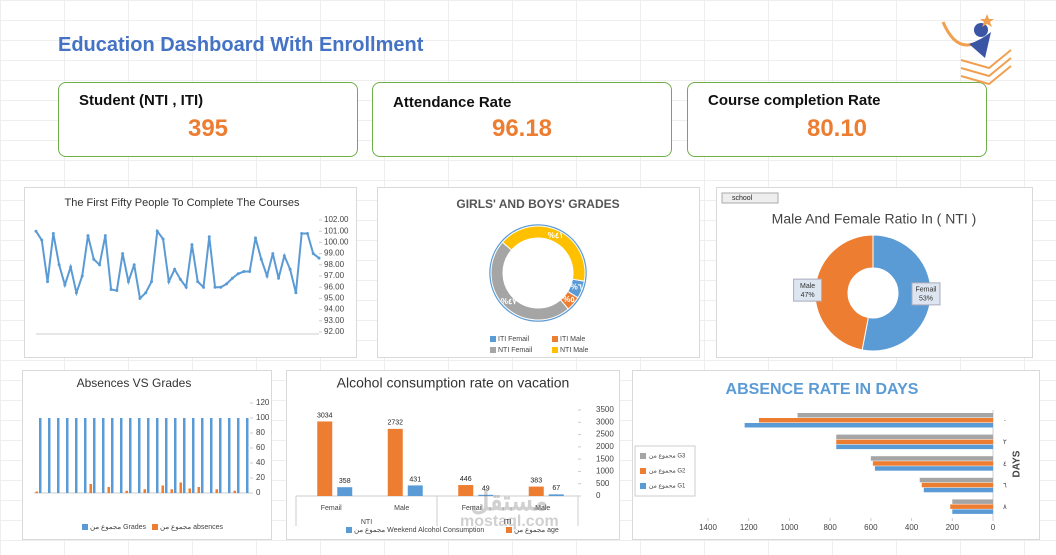 Image resolution: width=1056 pixels, height=555 pixels. What do you see at coordinates (993, 527) in the screenshot?
I see `x-tick-label: 0` at bounding box center [993, 527].